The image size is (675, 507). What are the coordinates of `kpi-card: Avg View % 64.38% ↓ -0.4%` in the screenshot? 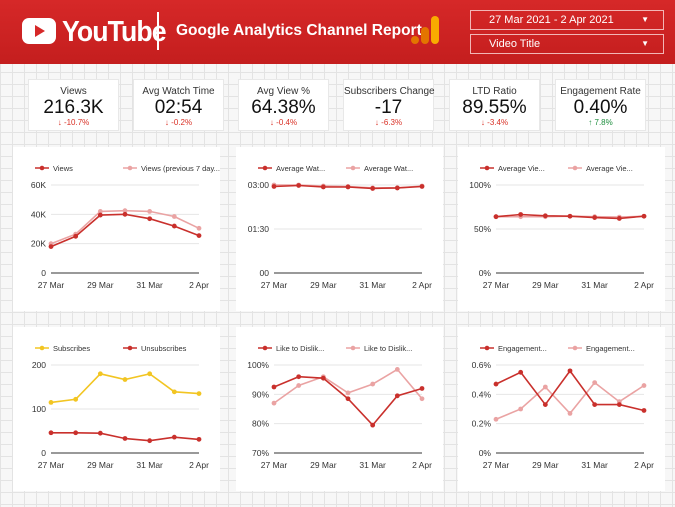 It's located at (283, 105).